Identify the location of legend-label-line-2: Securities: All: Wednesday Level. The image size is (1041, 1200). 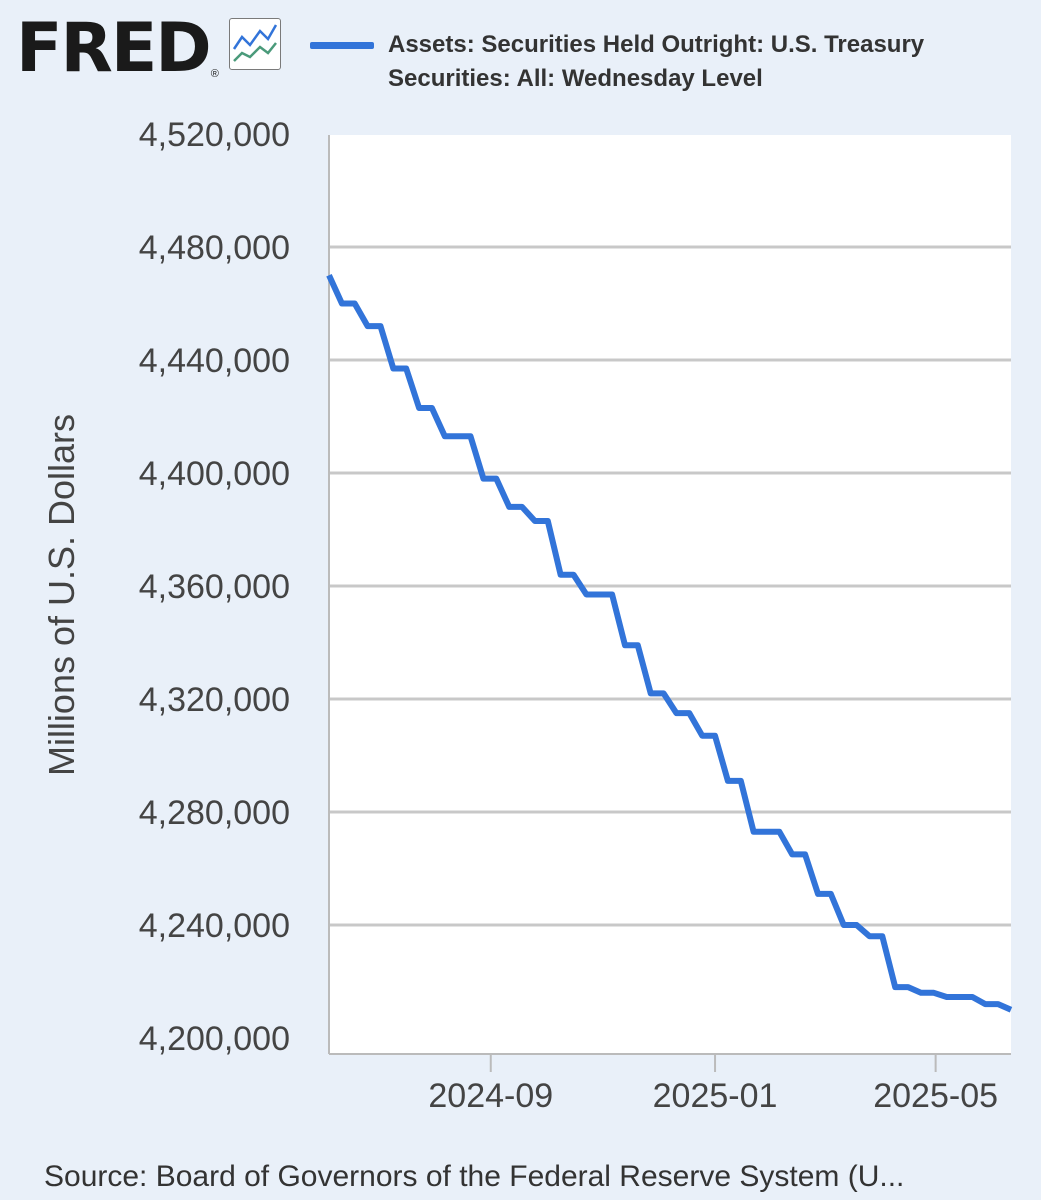
(575, 78).